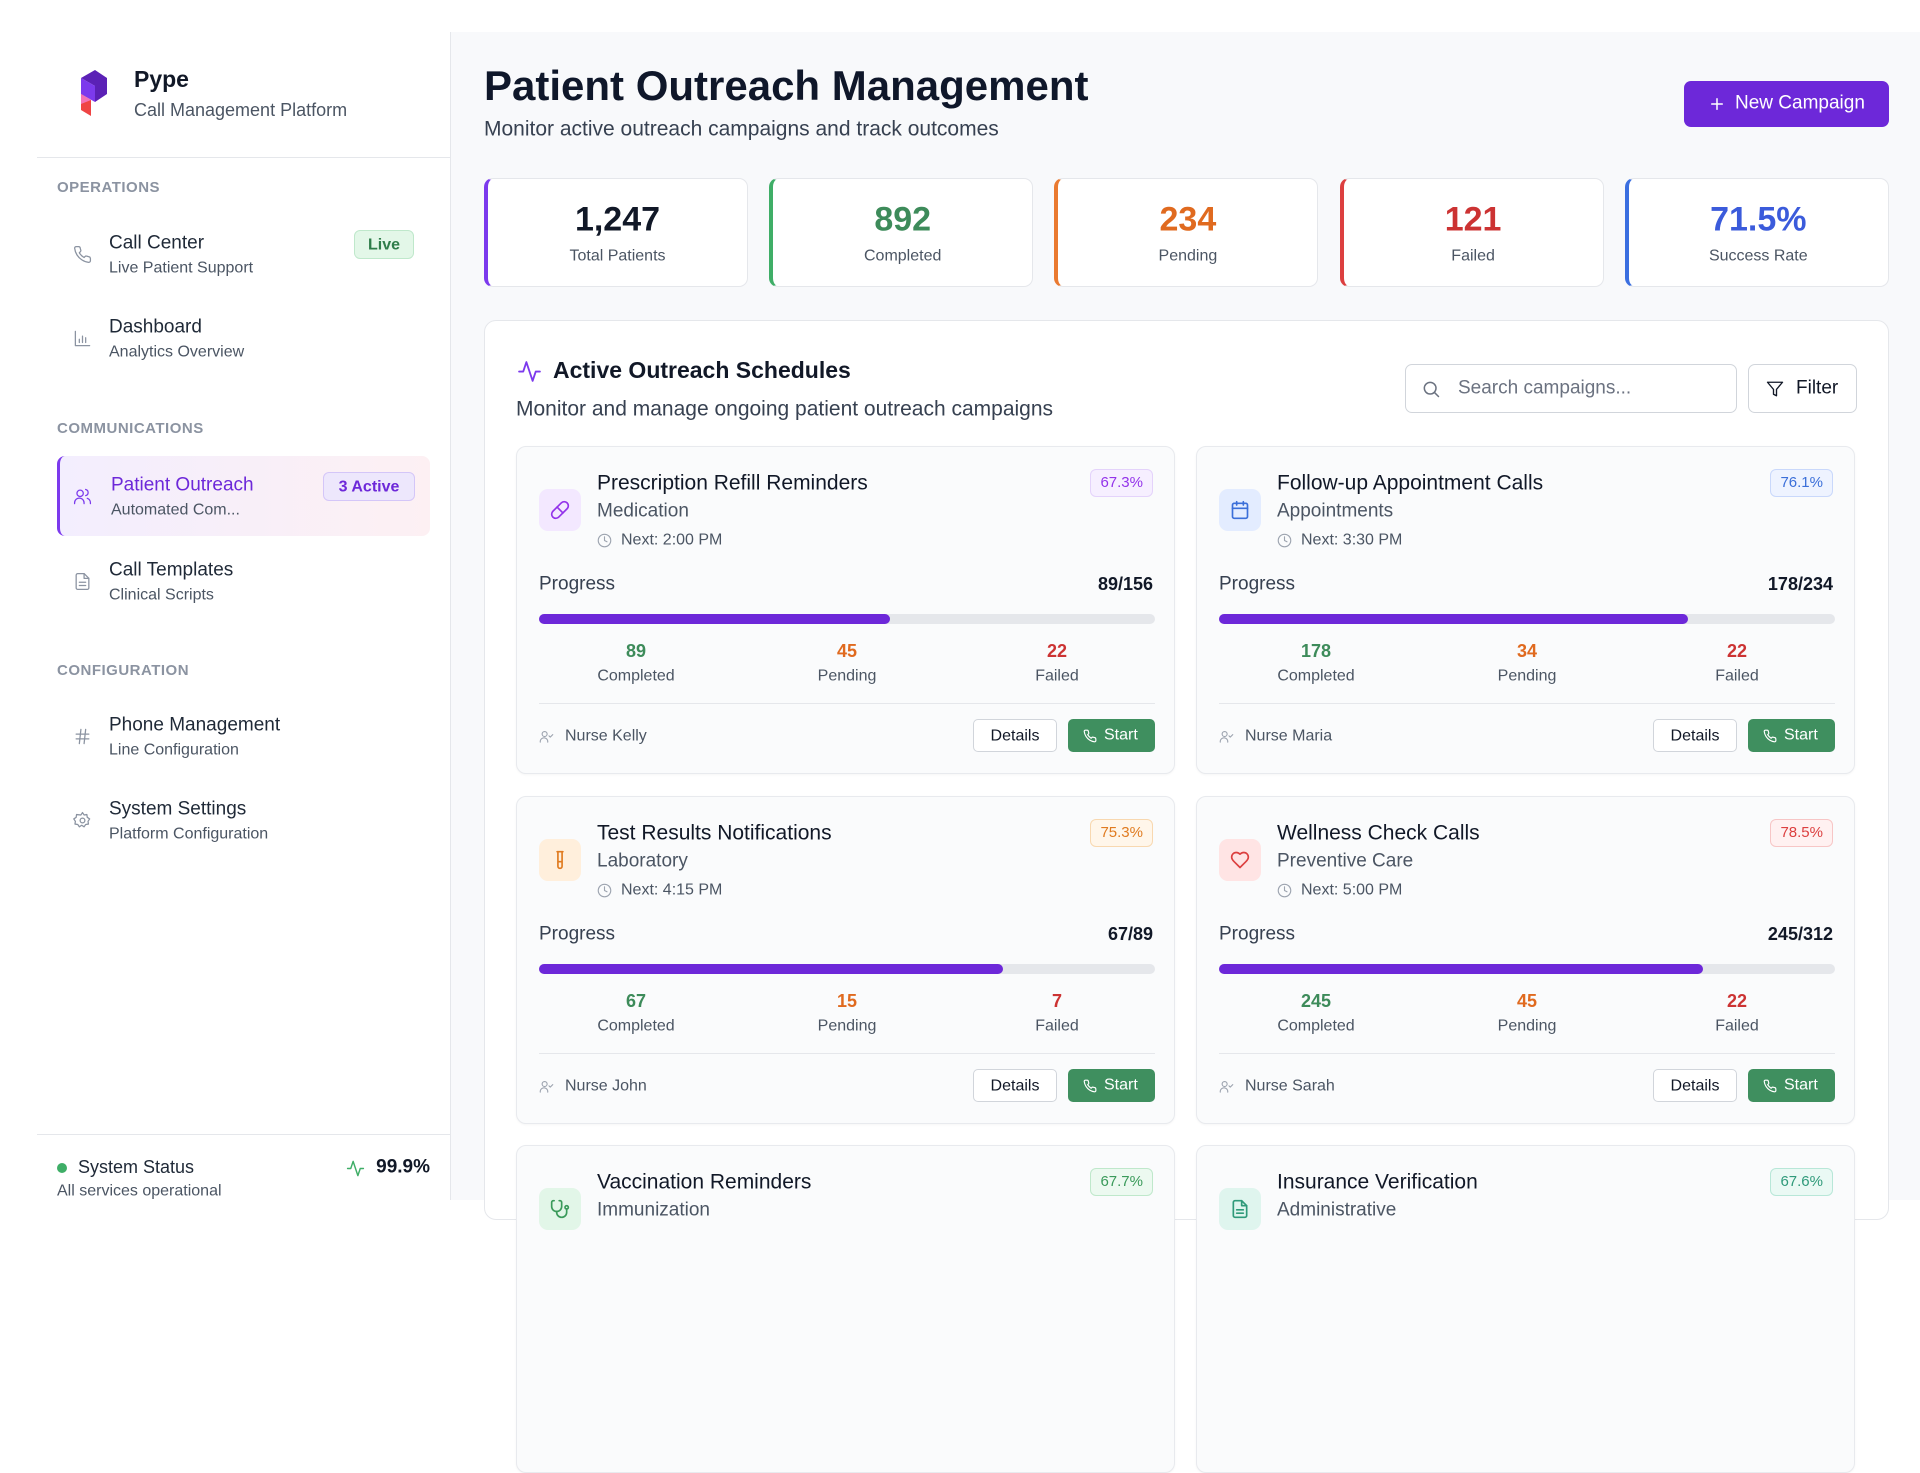 Image resolution: width=1920 pixels, height=1473 pixels. I want to click on nav-badge-text: 3 Active, so click(369, 487).